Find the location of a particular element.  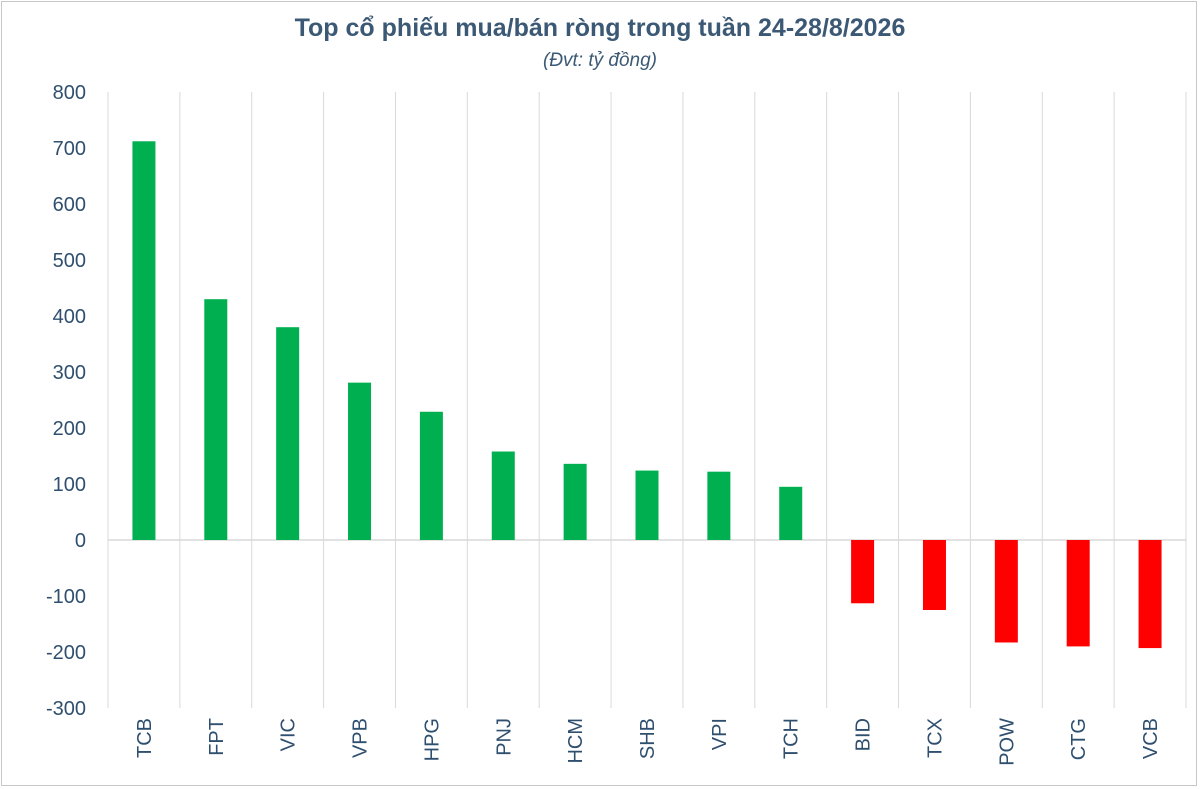

bar-bid is located at coordinates (863, 572).